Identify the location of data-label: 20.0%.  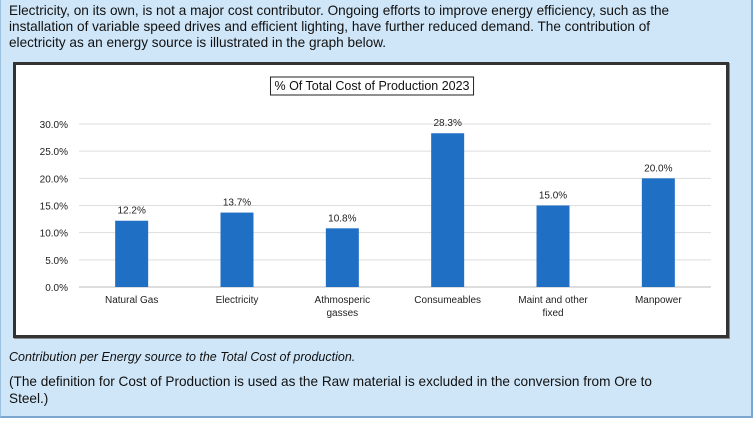
(658, 168).